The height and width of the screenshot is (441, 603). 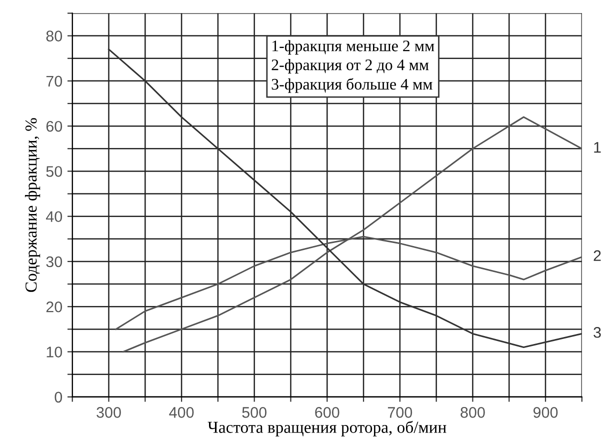 What do you see at coordinates (54, 171) in the screenshot?
I see `y-tick-label: 50` at bounding box center [54, 171].